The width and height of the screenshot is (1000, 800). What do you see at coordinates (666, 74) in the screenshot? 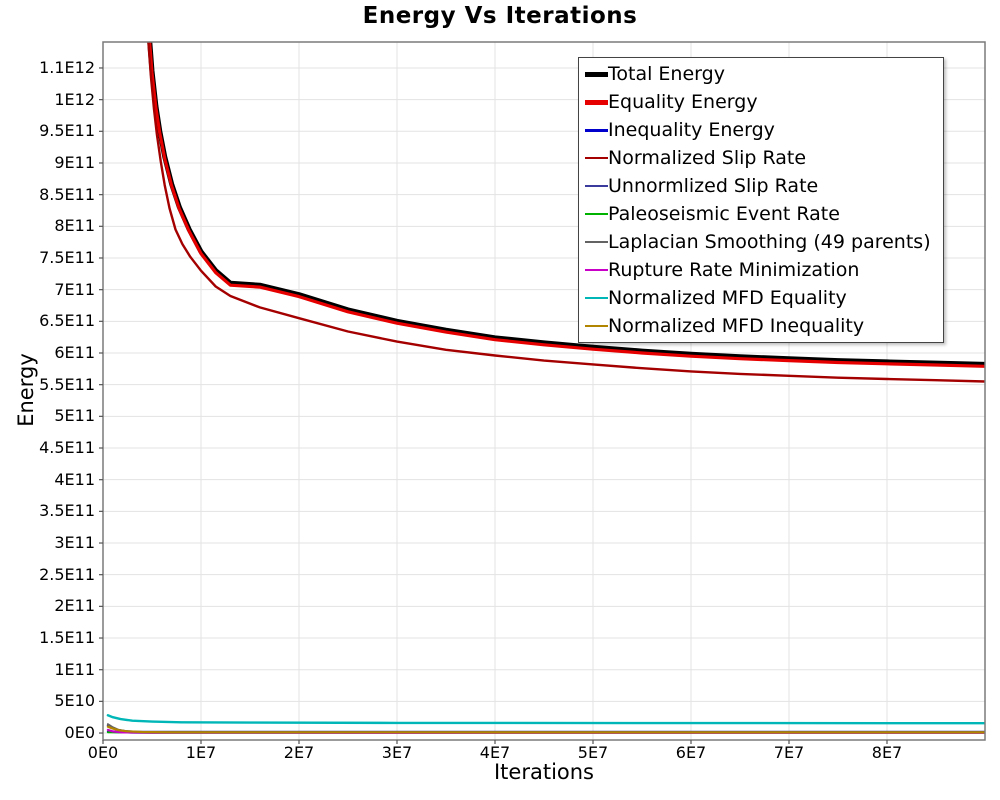
I see `legend-item-label: Total Energy` at bounding box center [666, 74].